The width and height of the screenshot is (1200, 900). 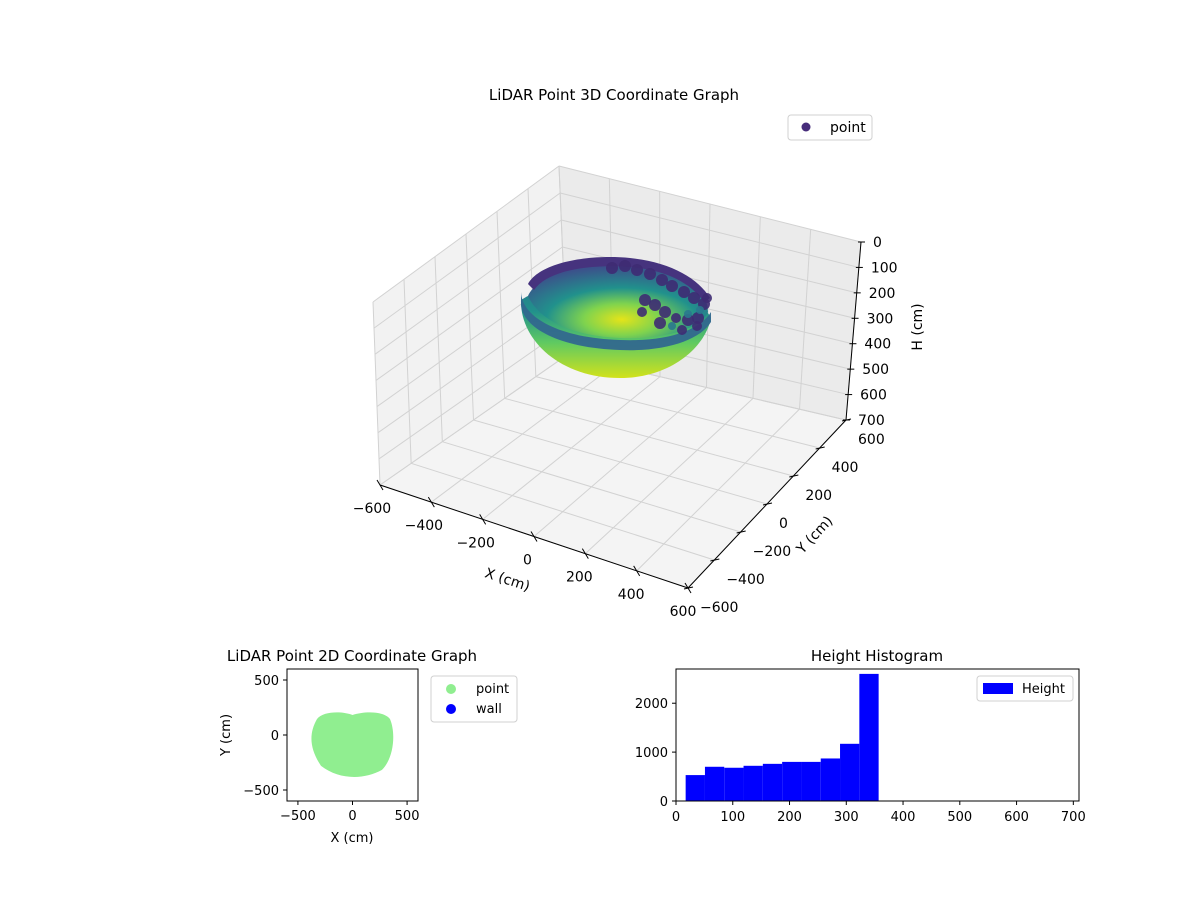 What do you see at coordinates (871, 421) in the screenshot?
I see `z-tick-label: 700` at bounding box center [871, 421].